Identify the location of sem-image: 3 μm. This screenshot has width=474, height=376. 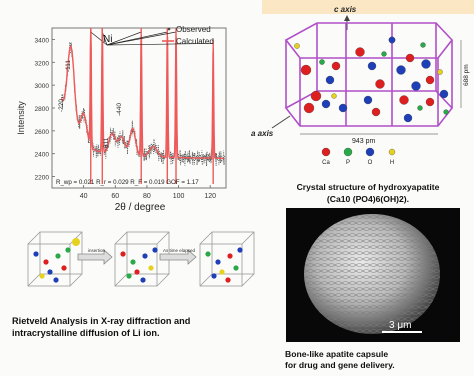
(373, 275).